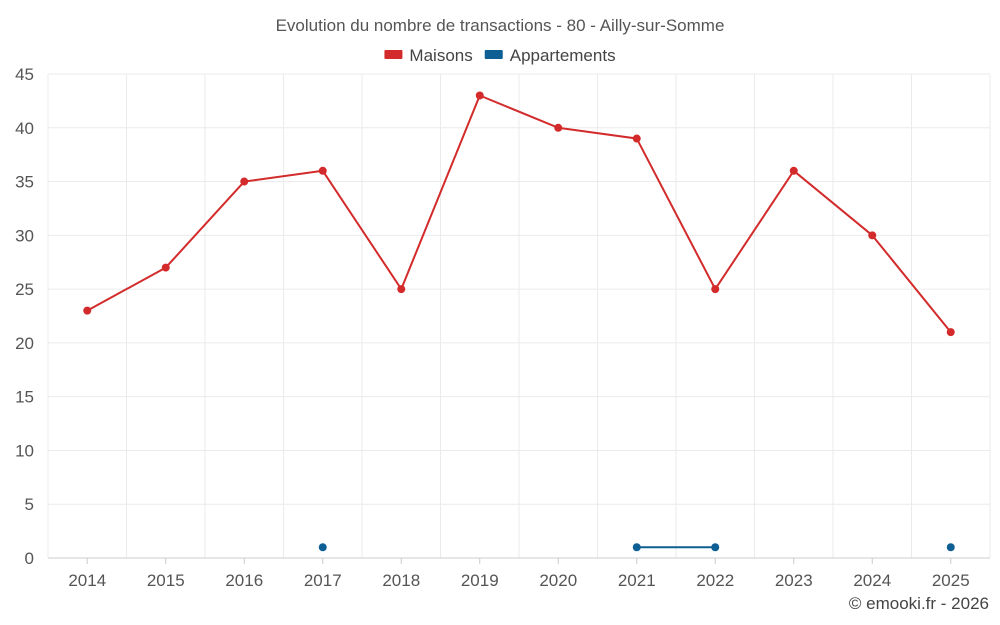  Describe the element at coordinates (24, 343) in the screenshot. I see `y-tick-label: 20` at that location.